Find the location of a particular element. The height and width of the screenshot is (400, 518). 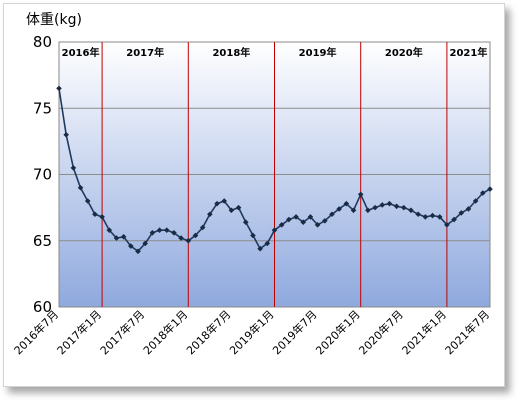

x-tick-label: 2020年7月 is located at coordinates (381, 332).